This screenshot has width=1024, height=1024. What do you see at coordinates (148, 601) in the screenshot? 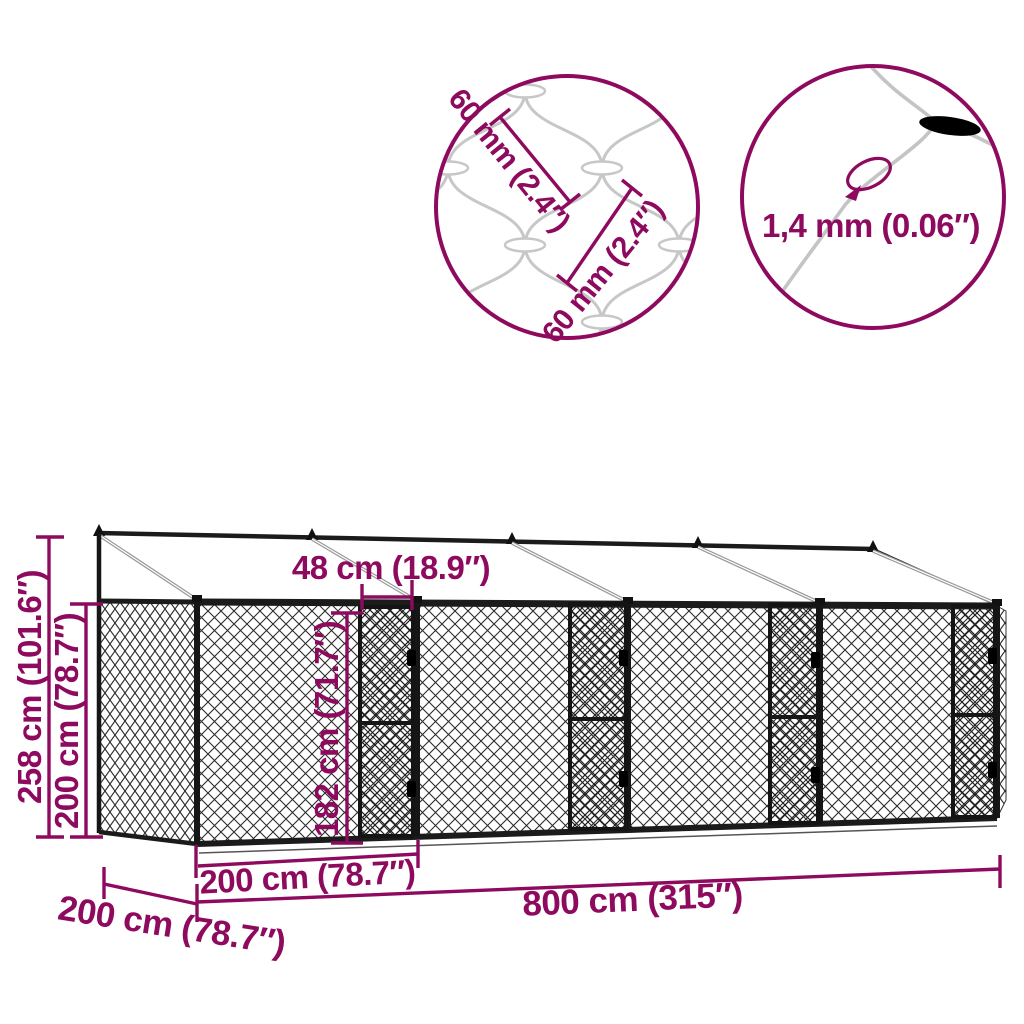
I see `side-top-rail` at bounding box center [148, 601].